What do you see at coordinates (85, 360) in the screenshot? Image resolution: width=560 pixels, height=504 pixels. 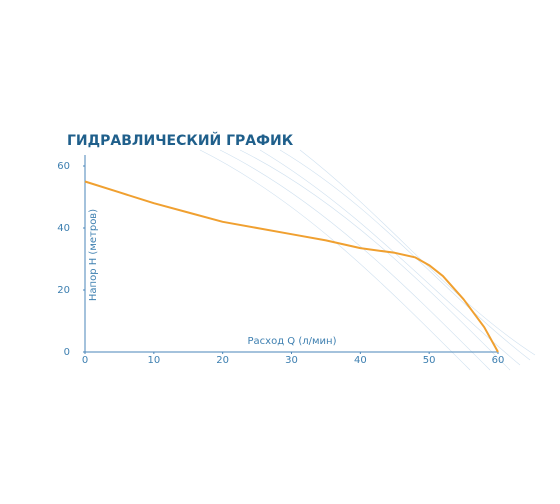 I see `x-tick-label: 0` at bounding box center [85, 360].